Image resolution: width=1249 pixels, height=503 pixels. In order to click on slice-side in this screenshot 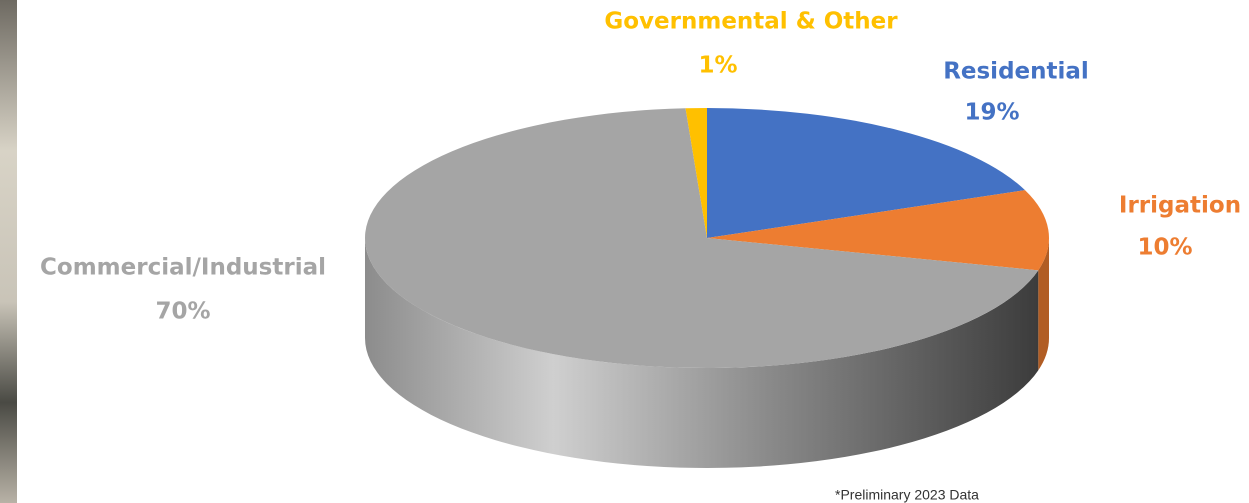, I will do `click(1043, 304)`.